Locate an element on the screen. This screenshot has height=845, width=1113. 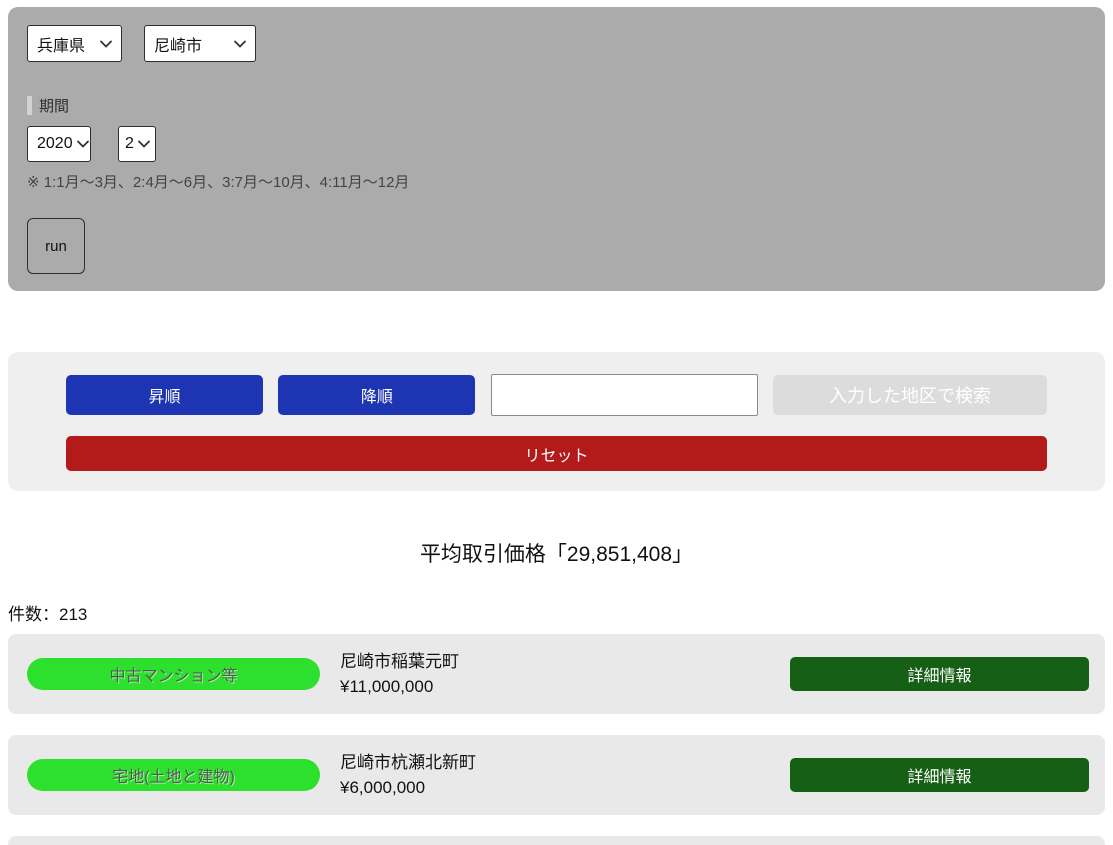
listing-location: 尼崎市稲葉元町 is located at coordinates (399, 661).